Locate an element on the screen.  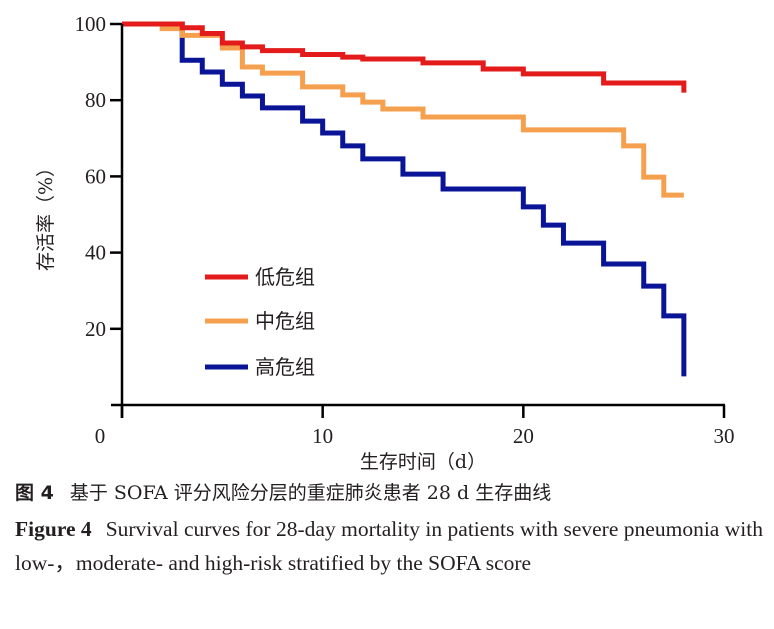
x-tick-label: 30 is located at coordinates (724, 436).